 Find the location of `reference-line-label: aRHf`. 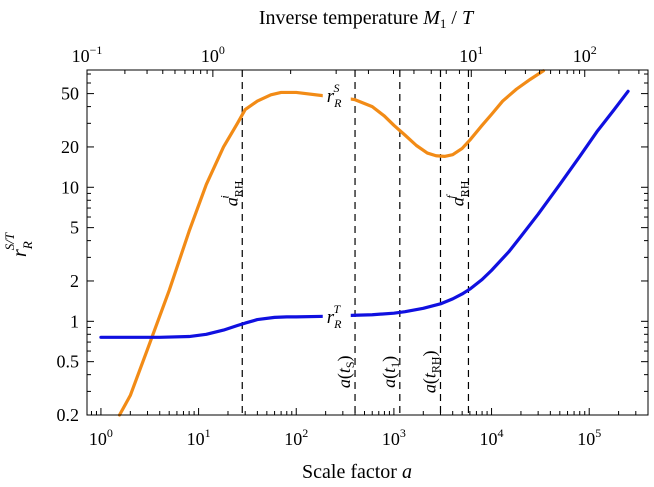

reference-line-label: aRHf is located at coordinates (457, 193).